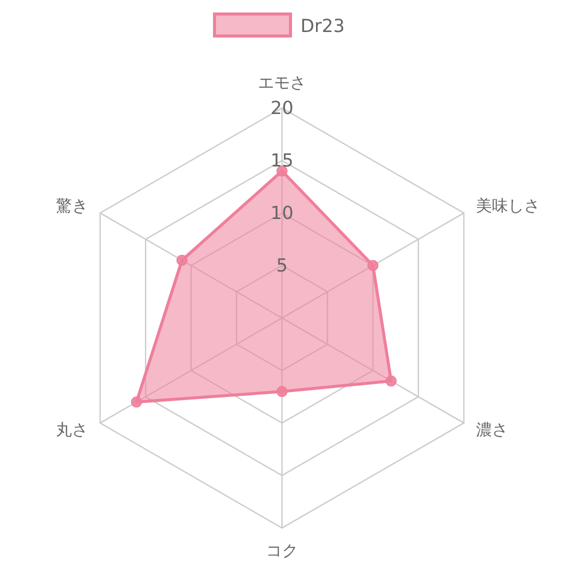 The height and width of the screenshot is (575, 569). What do you see at coordinates (282, 108) in the screenshot?
I see `tick-label: 20` at bounding box center [282, 108].